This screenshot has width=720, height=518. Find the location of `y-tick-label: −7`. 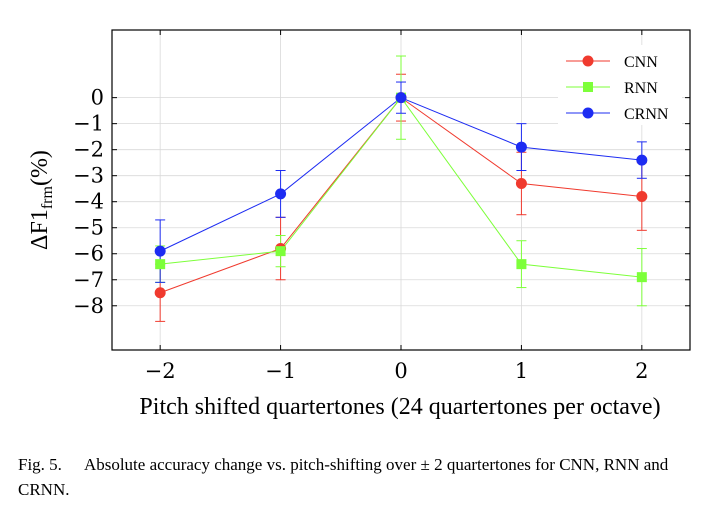

y-tick-label: −7 is located at coordinates (88, 280).